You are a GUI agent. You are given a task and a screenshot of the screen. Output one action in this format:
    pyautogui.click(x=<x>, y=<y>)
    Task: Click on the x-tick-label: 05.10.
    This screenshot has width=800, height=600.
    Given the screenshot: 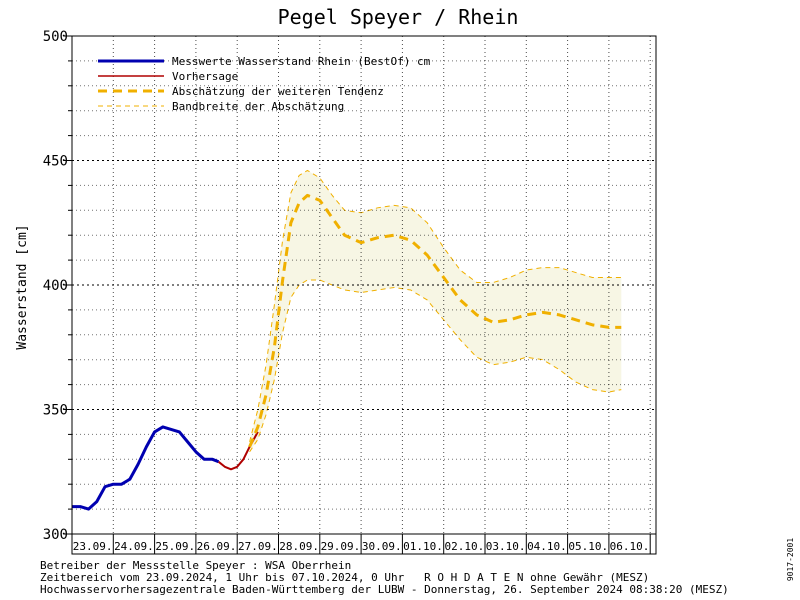 What is the action you would take?
    pyautogui.click(x=588, y=546)
    